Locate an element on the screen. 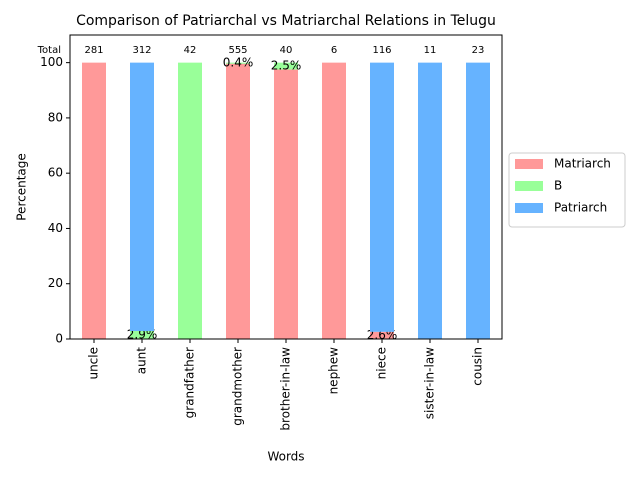 The image size is (640, 484). x-tick-label: grandmother is located at coordinates (238, 386).